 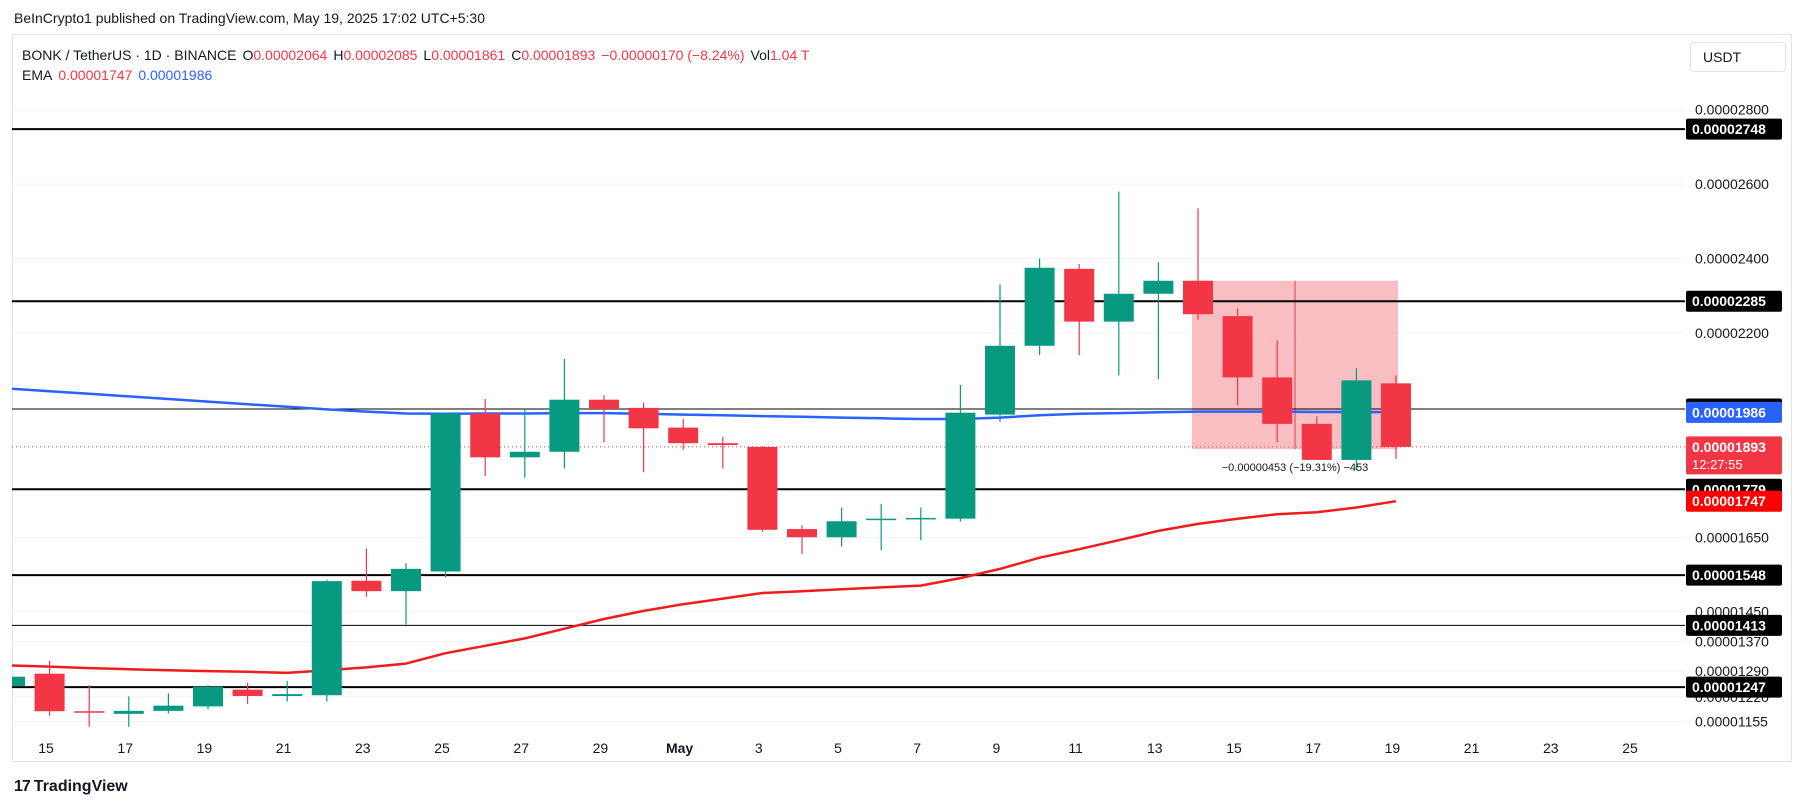 I want to click on range-measure-label: −0.00000453 (−19.31%) −453, so click(x=1295, y=468).